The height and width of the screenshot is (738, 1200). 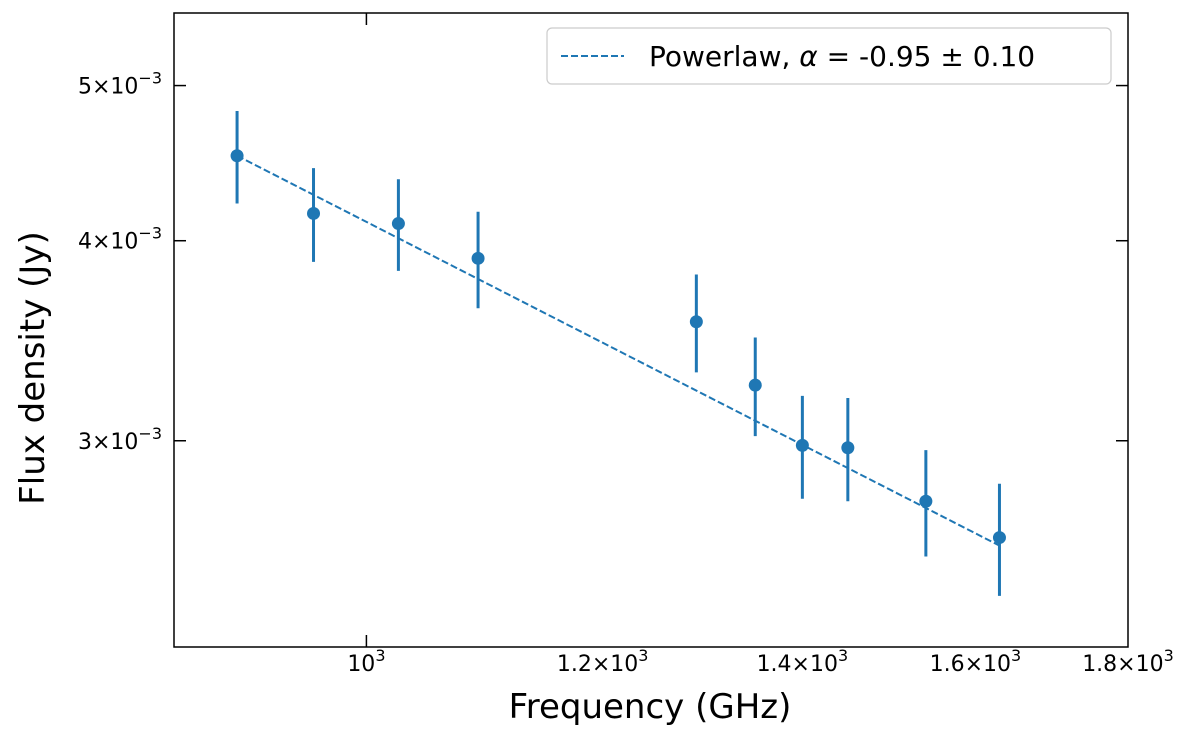 I want to click on x-tick-label: 1.8×103, so click(x=1128, y=661).